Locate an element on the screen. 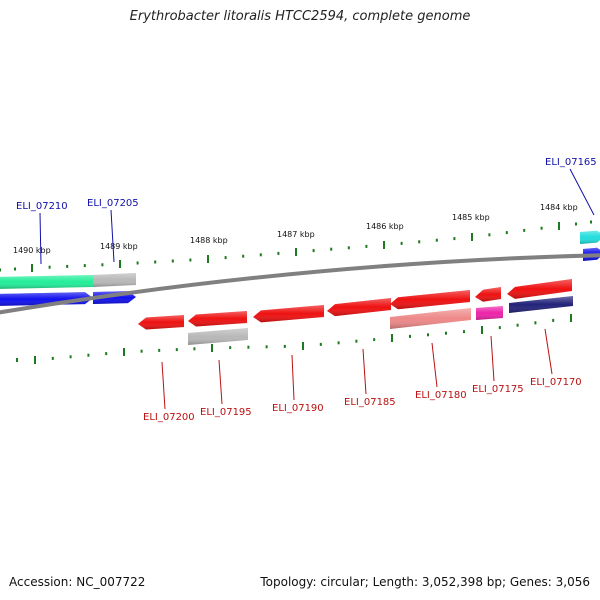  gene-eli-07190-label: ELI_07190 is located at coordinates (298, 408).